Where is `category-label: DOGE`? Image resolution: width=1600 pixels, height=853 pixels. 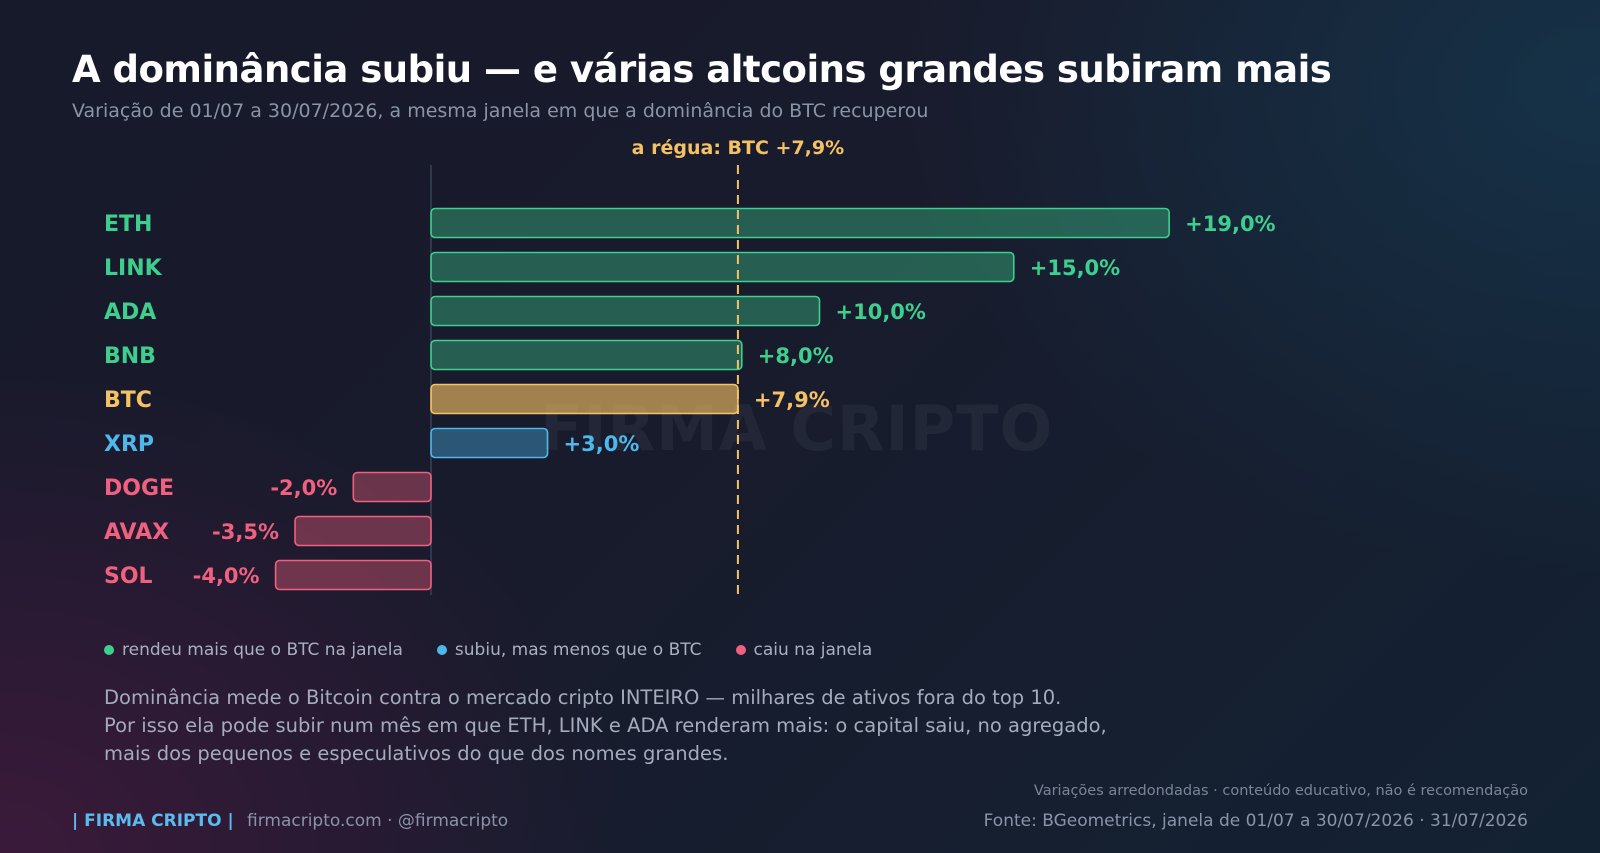
category-label: DOGE is located at coordinates (139, 488).